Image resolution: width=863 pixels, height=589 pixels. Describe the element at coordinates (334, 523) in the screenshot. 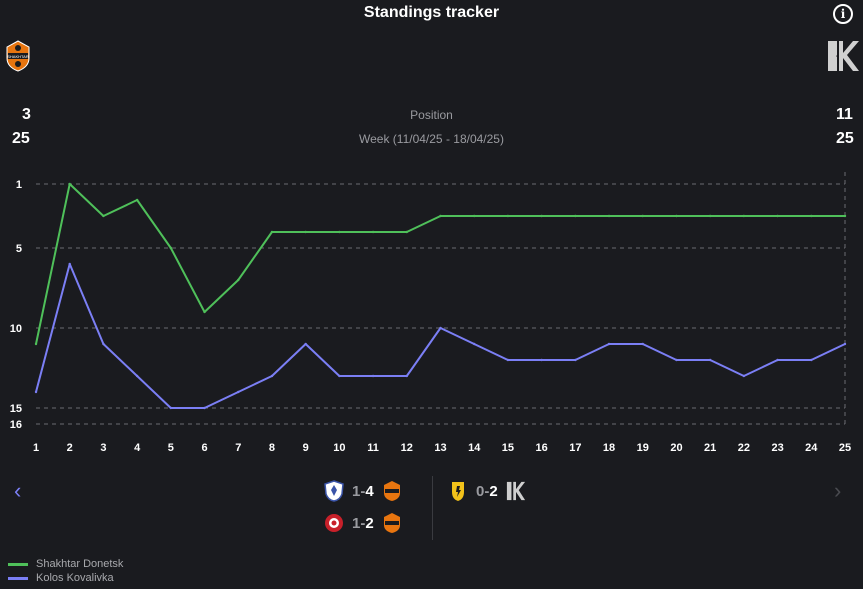

I see `opponent-b-logo-icon` at that location.